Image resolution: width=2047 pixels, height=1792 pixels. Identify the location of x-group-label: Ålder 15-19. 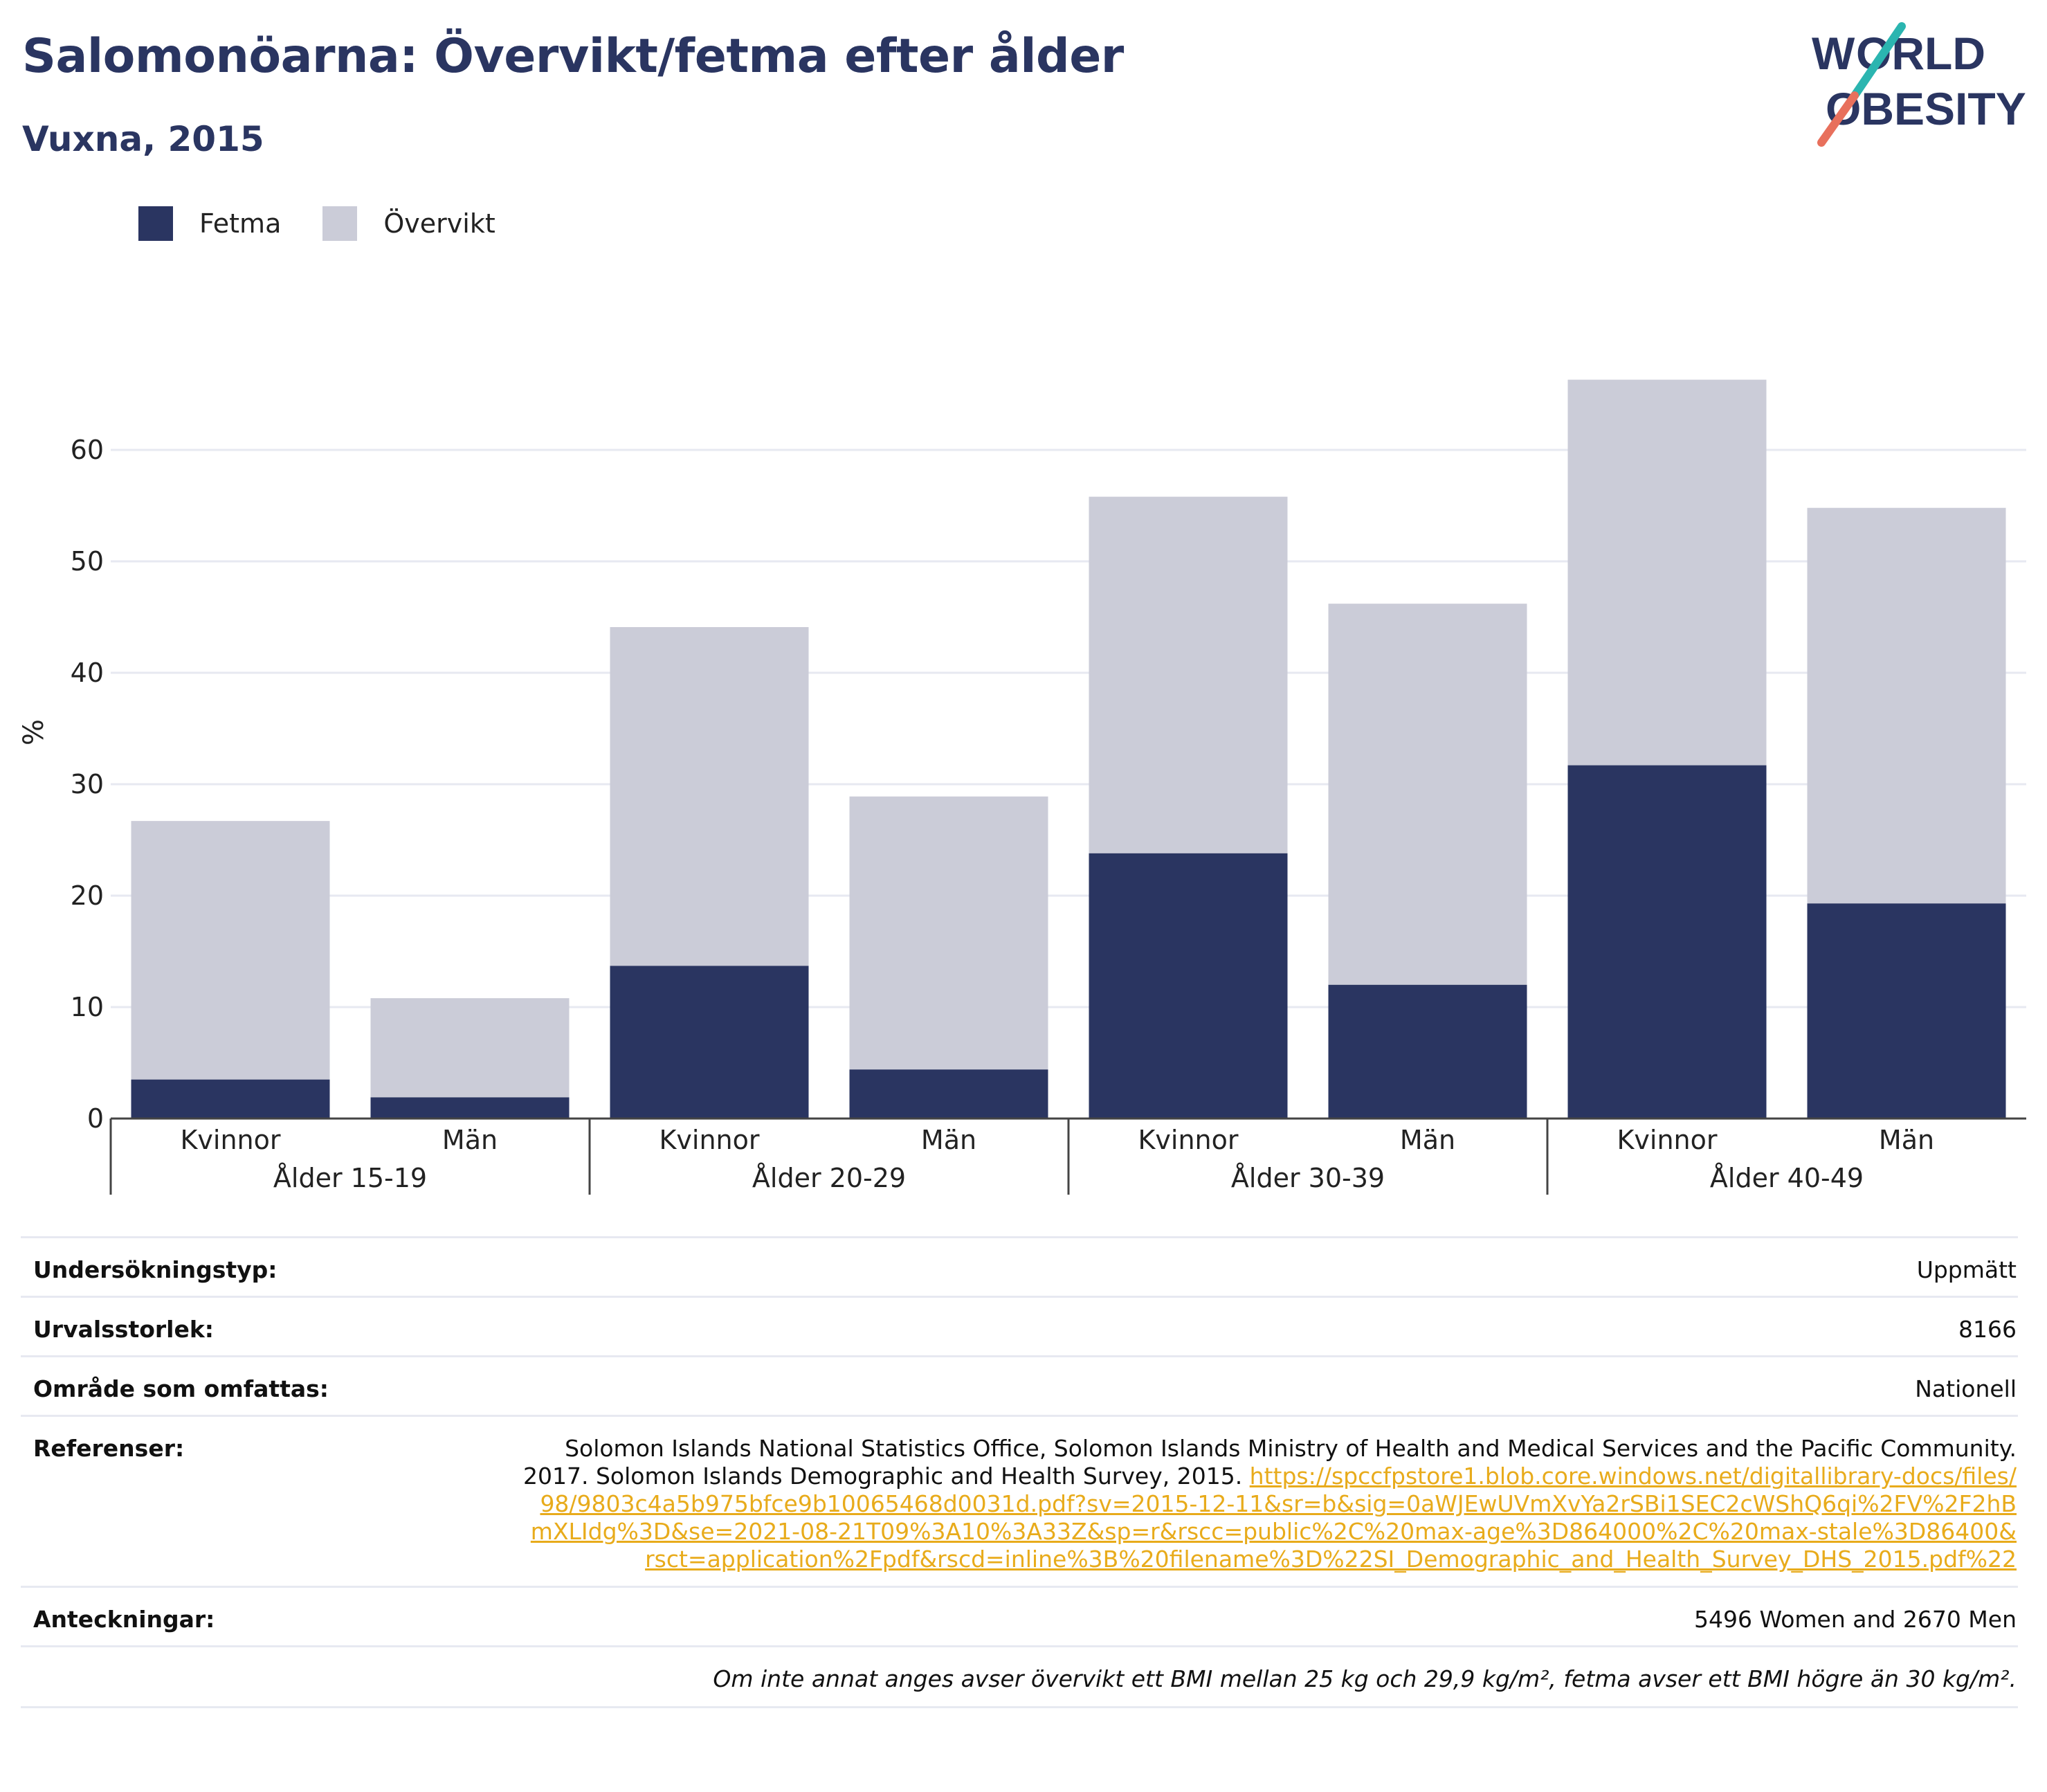
(350, 1178).